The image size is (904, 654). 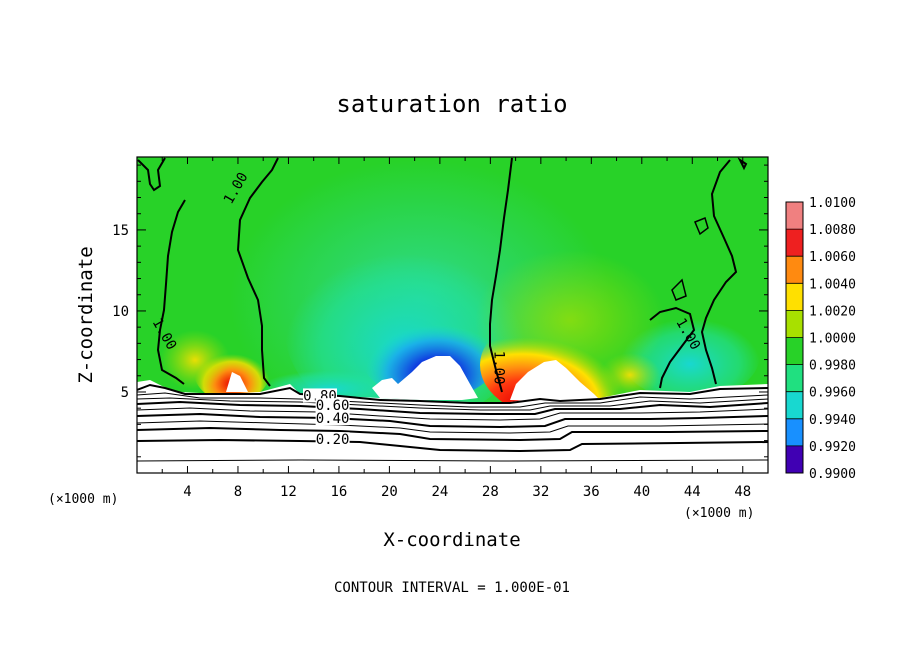 I want to click on white-hole-center, so click(x=425, y=378).